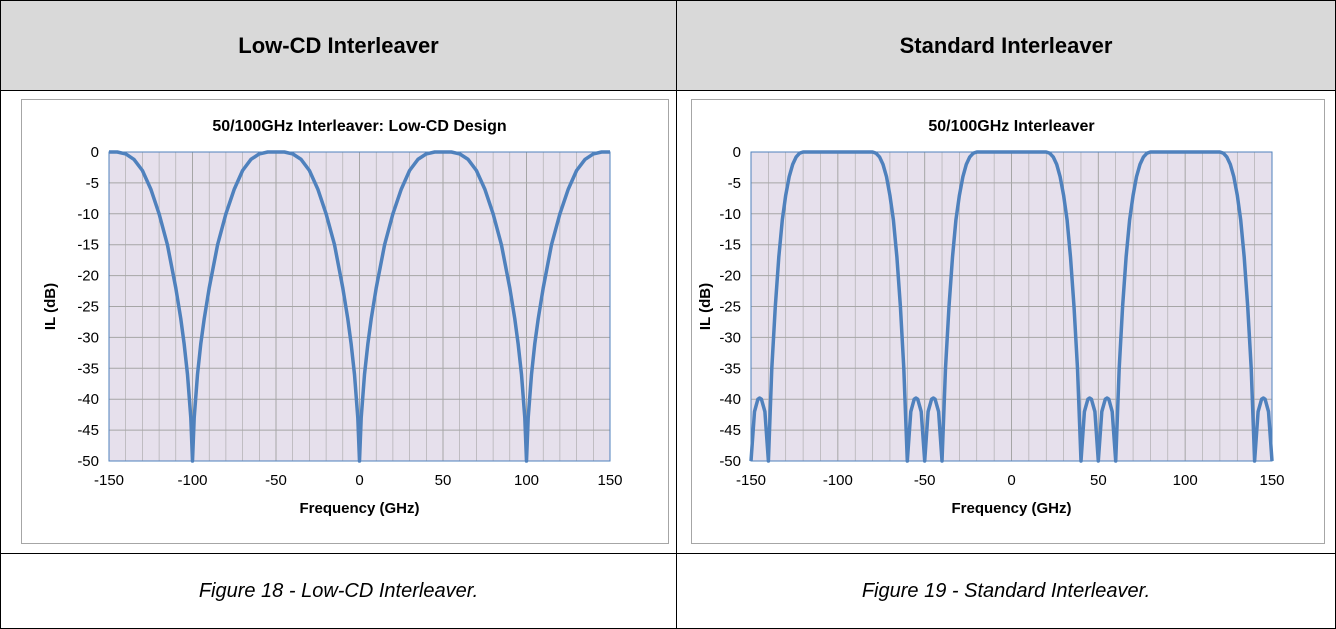  What do you see at coordinates (1011, 126) in the screenshot?
I see `chart-title: 50/100GHz Interleaver` at bounding box center [1011, 126].